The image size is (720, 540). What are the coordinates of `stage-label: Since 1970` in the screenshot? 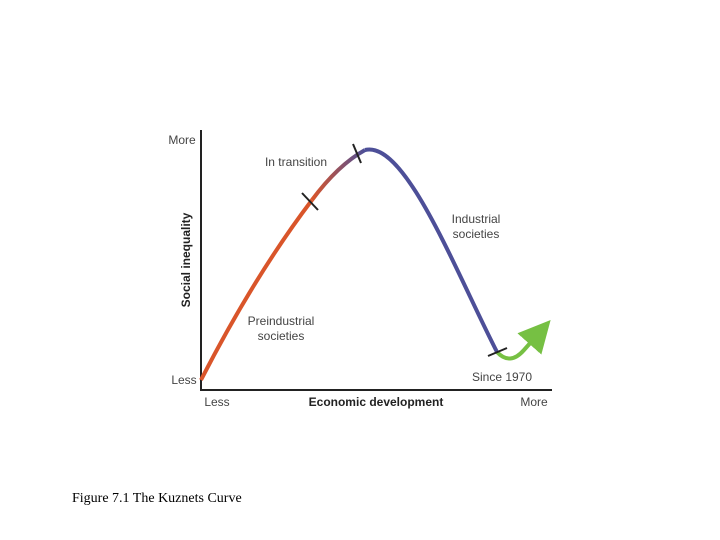 It's located at (502, 377).